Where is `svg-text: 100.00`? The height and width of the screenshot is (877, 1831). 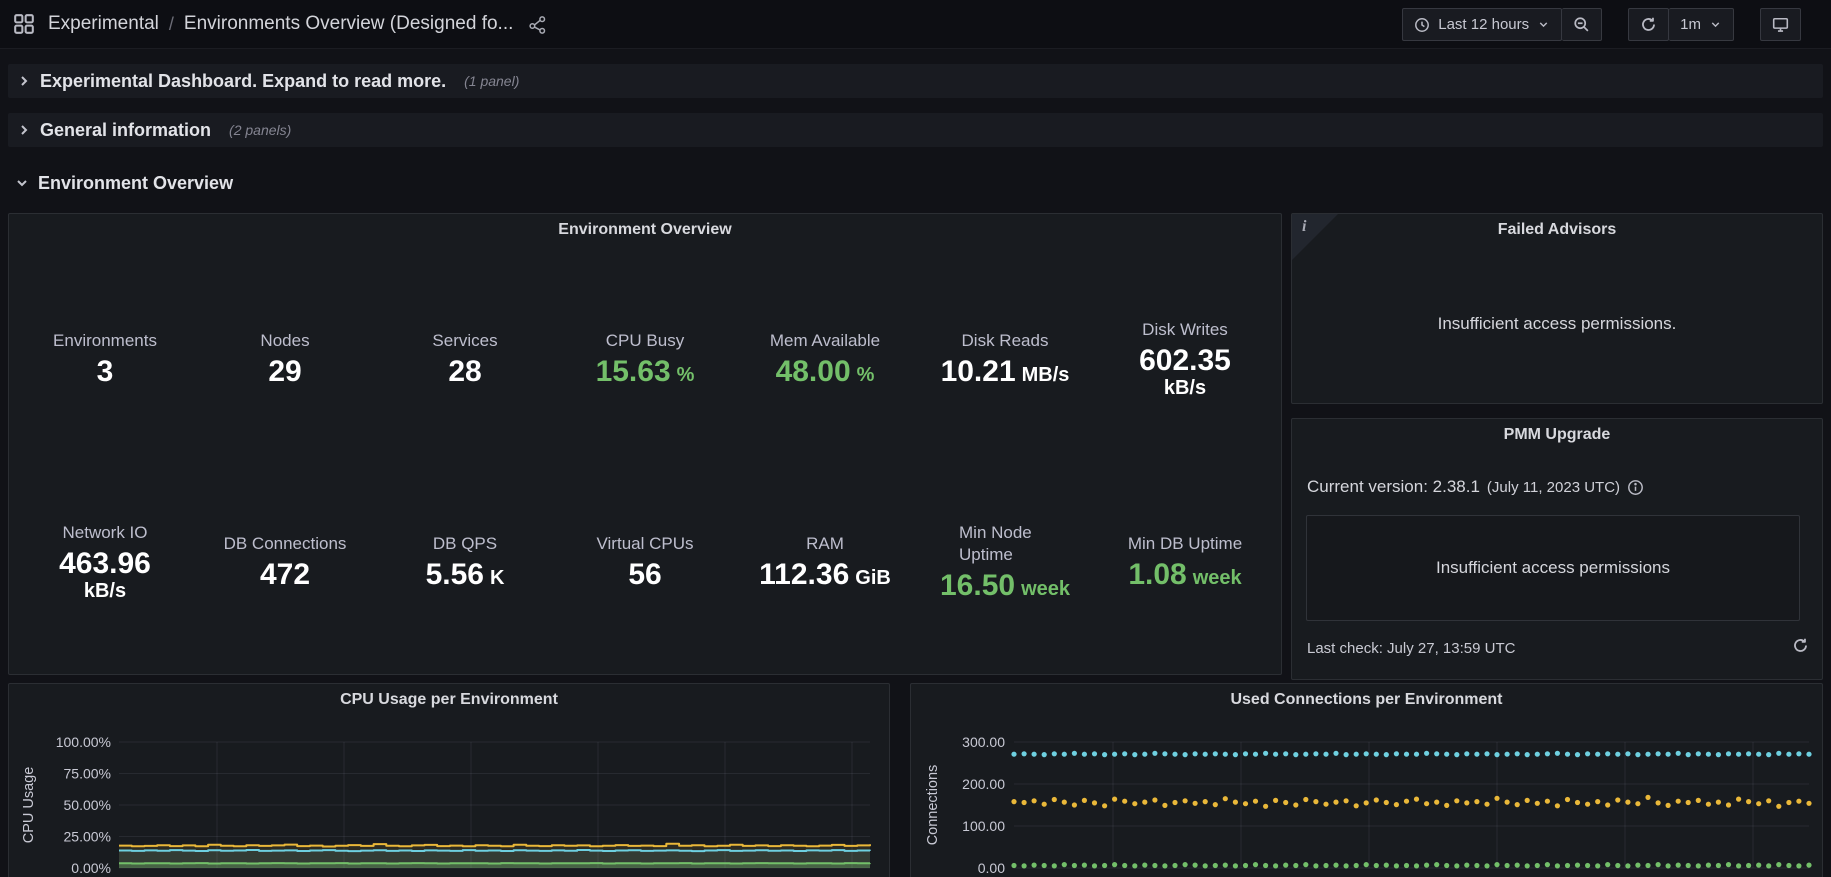 svg-text: 100.00 is located at coordinates (983, 826).